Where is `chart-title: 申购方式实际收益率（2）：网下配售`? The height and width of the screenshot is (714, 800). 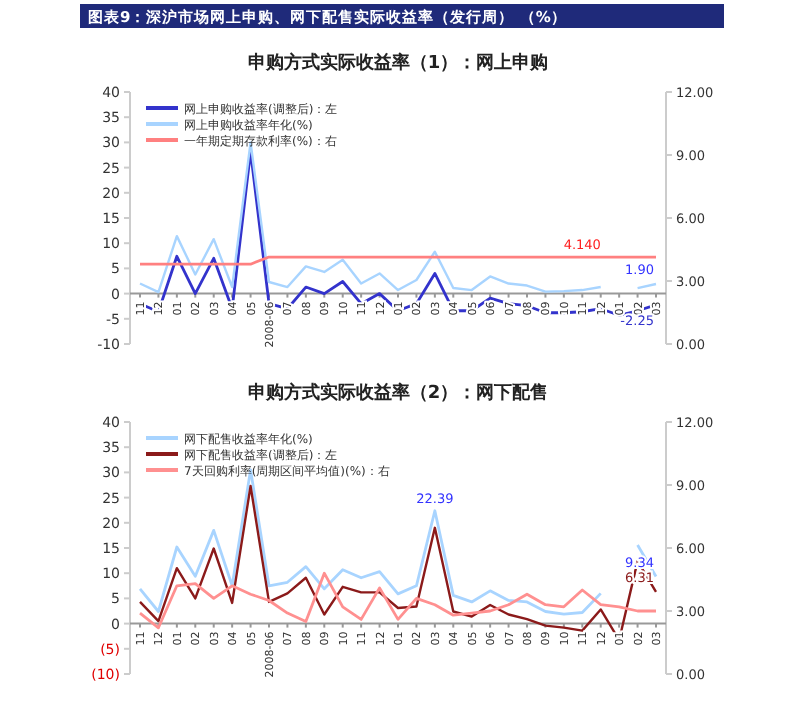 chart-title: 申购方式实际收益率（2）：网下配售 is located at coordinates (398, 393).